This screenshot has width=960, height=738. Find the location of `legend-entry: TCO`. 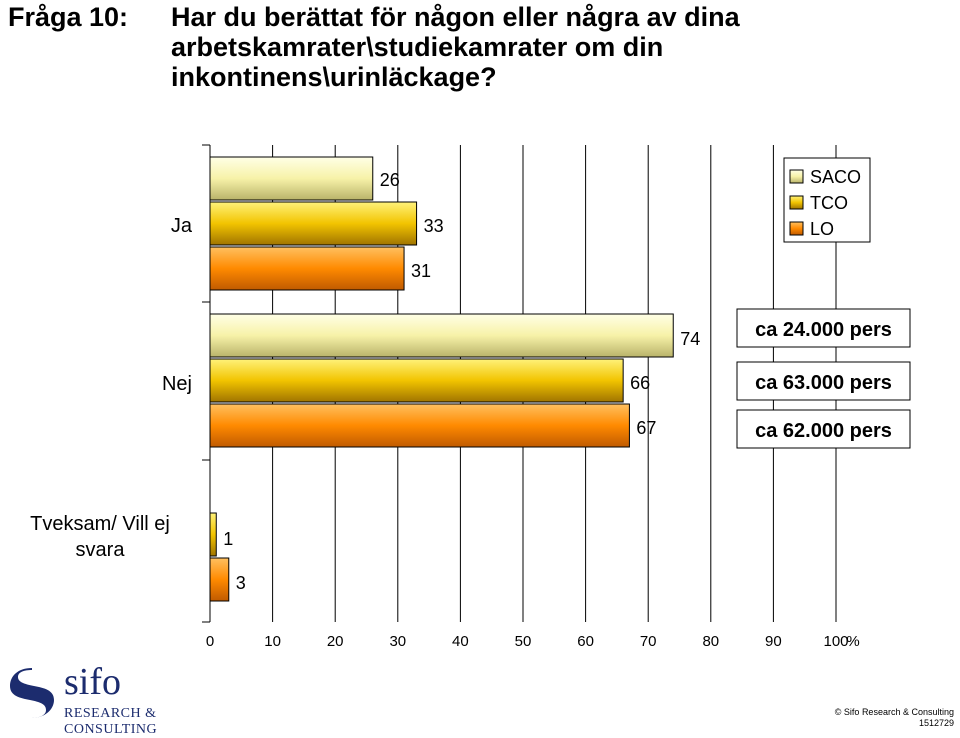

legend-entry: TCO is located at coordinates (829, 203).